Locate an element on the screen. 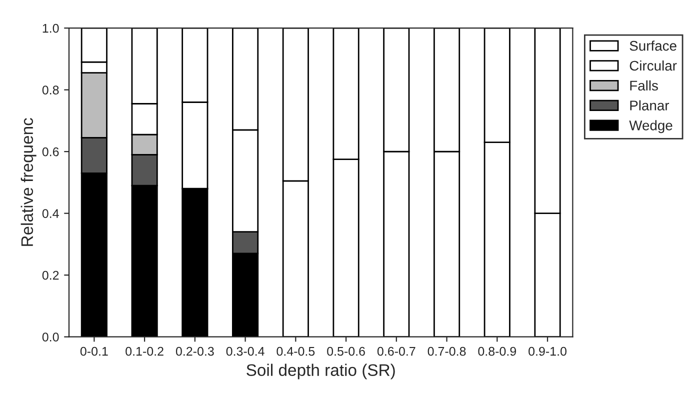 Image resolution: width=690 pixels, height=401 pixels. y-tick-label: 0.6 is located at coordinates (50, 151).